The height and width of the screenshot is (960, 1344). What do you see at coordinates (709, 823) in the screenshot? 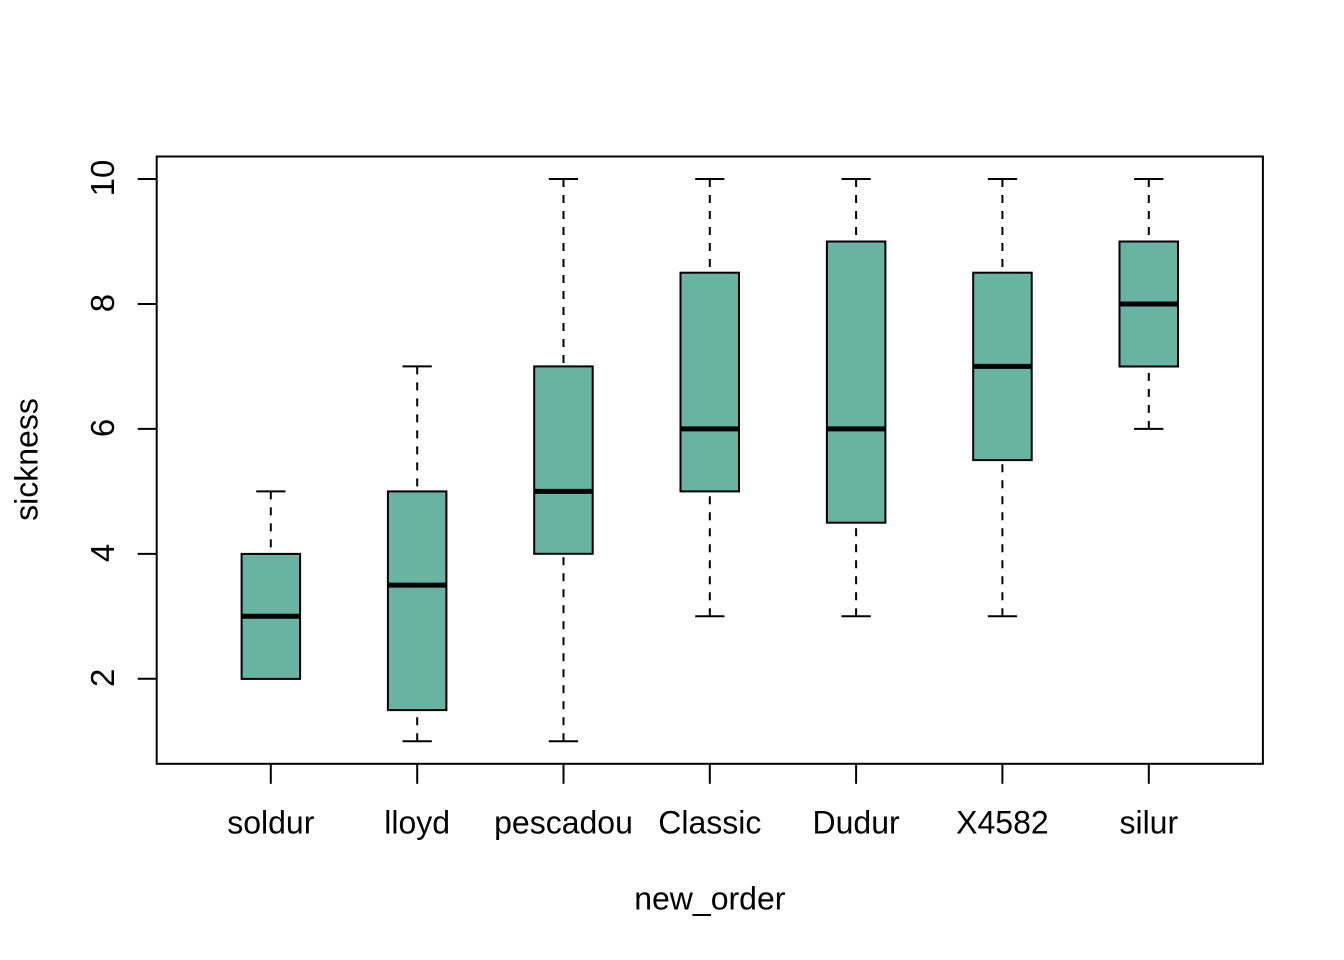
I see `svg-text: Classic` at bounding box center [709, 823].